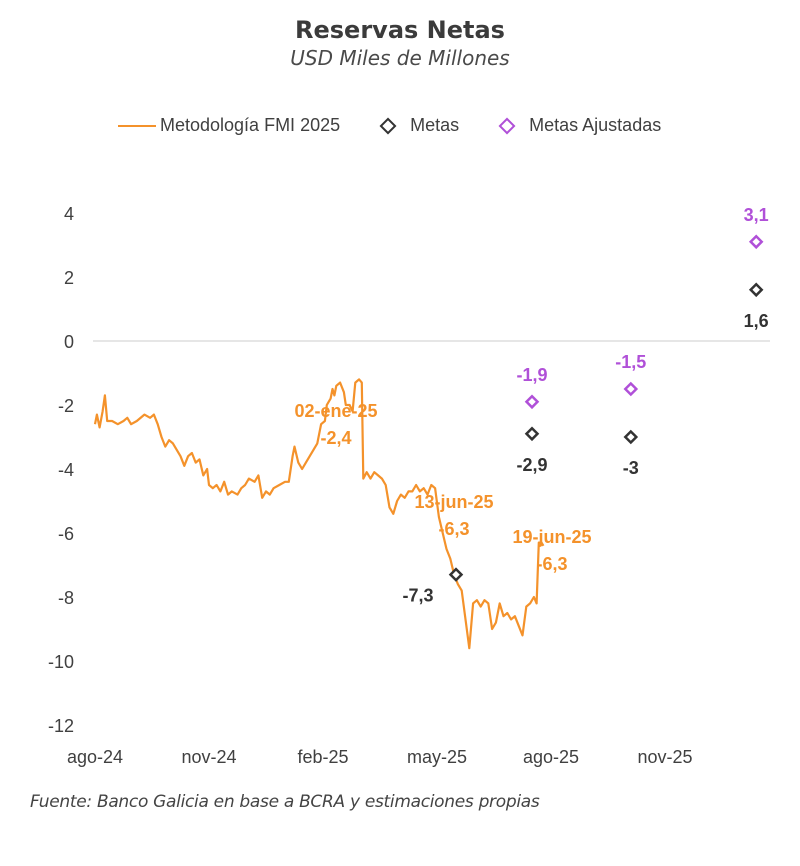  Describe the element at coordinates (531, 465) in the screenshot. I see `meta-data-label: -2,9` at that location.